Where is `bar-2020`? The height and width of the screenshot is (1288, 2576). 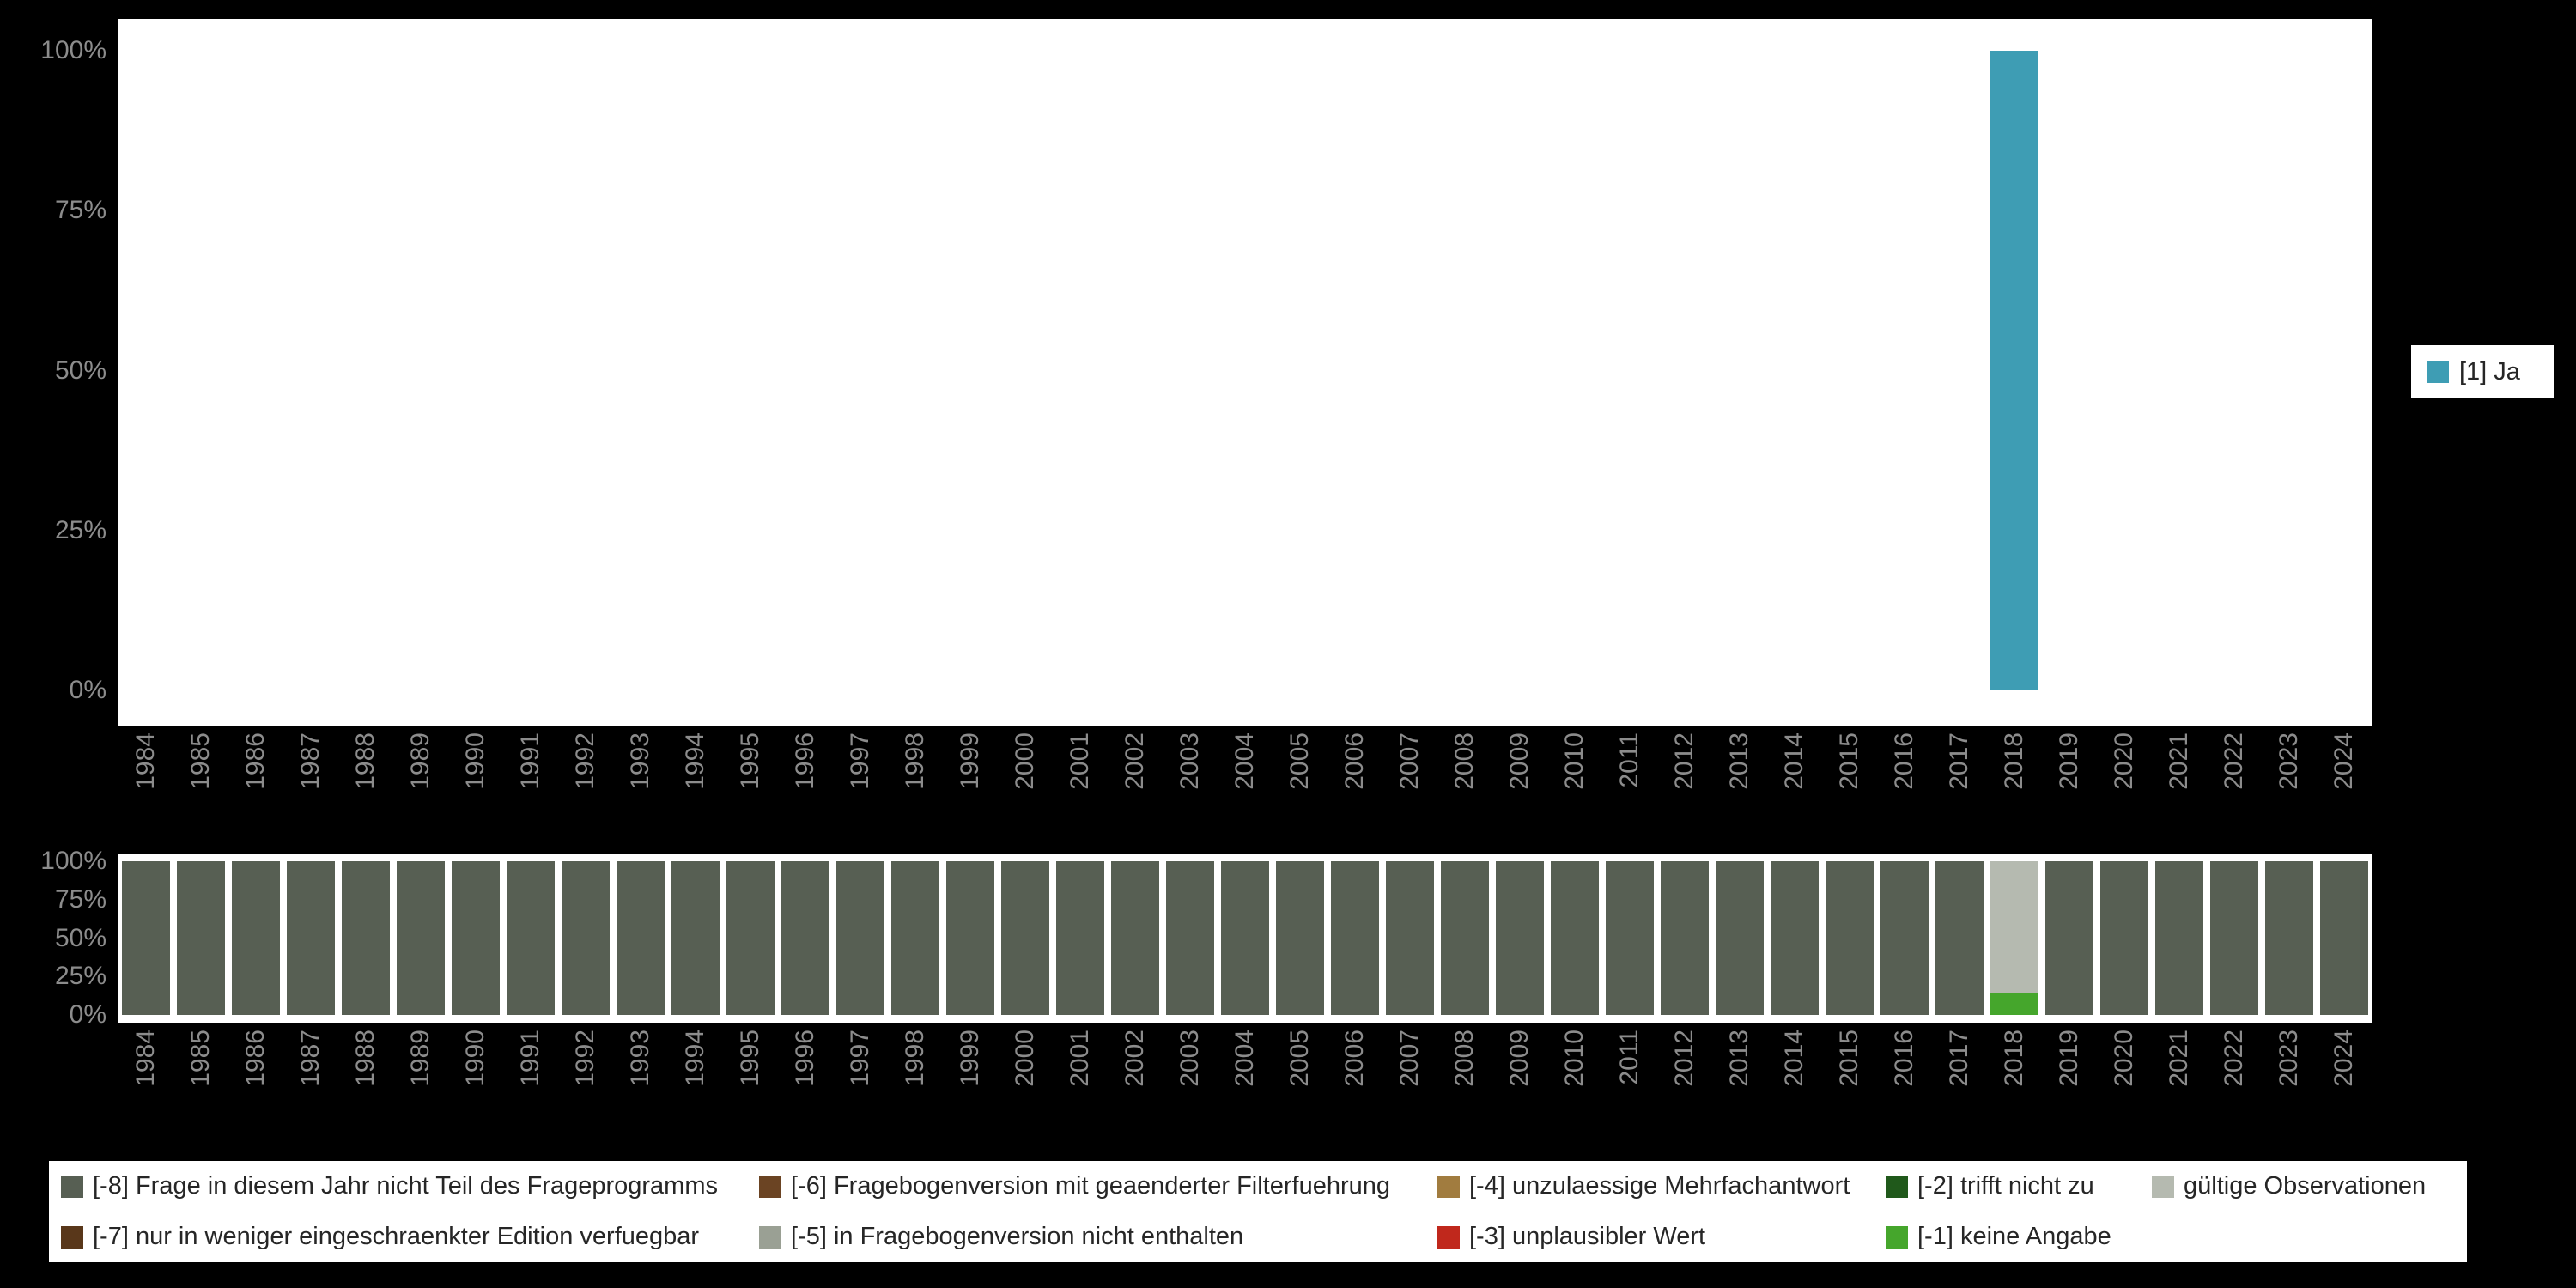 bar-2020 is located at coordinates (2124, 938).